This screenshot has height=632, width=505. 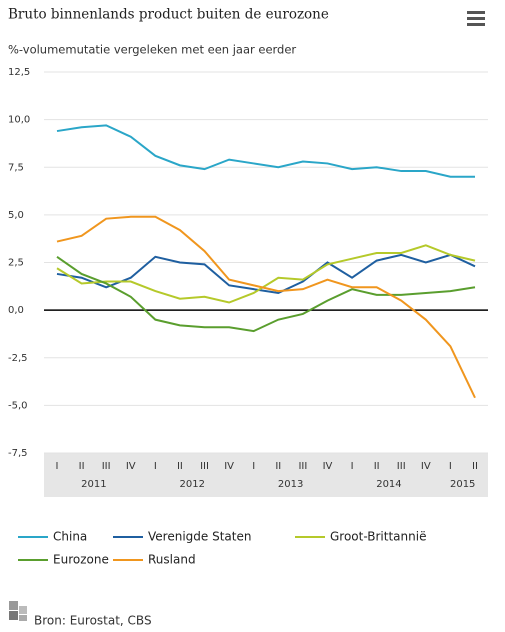 I want to click on year-label: 2015, so click(x=462, y=484).